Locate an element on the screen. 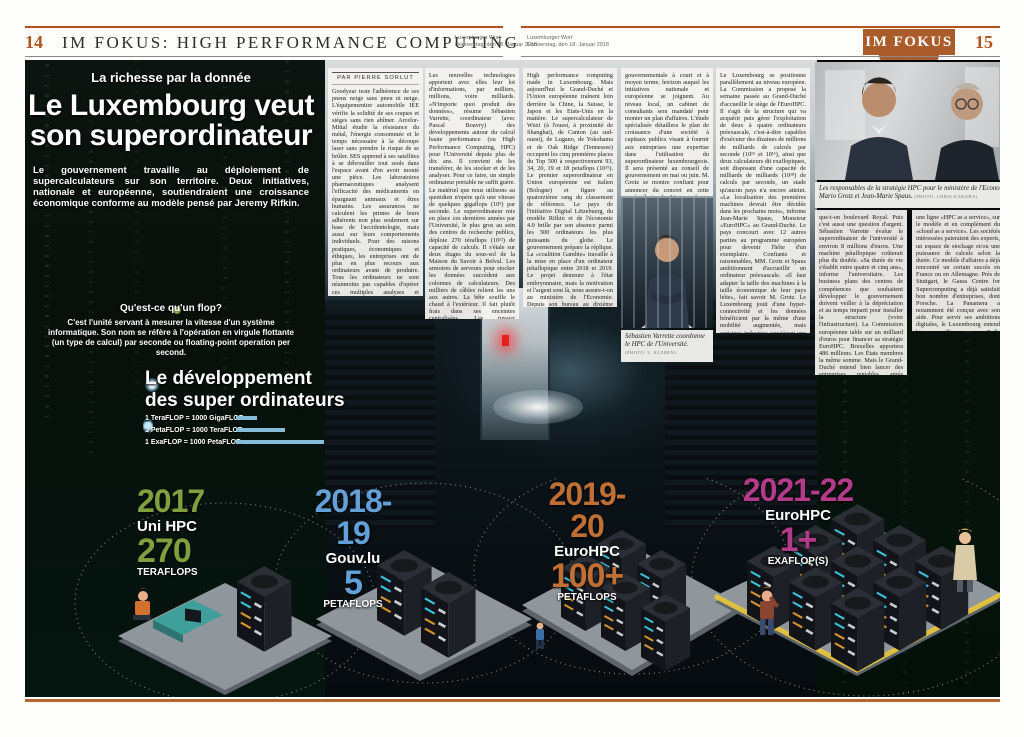  legend-row-teraflop: 1 TeraFLOP = 1000 GigaFLOPs is located at coordinates (265, 418).